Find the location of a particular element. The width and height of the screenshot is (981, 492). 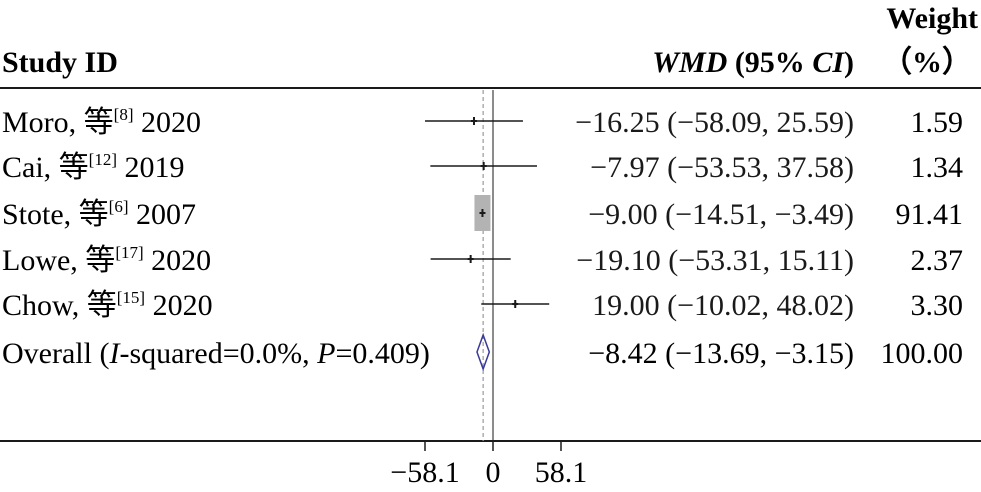

study-name: Stote, 等 is located at coordinates (55, 214).